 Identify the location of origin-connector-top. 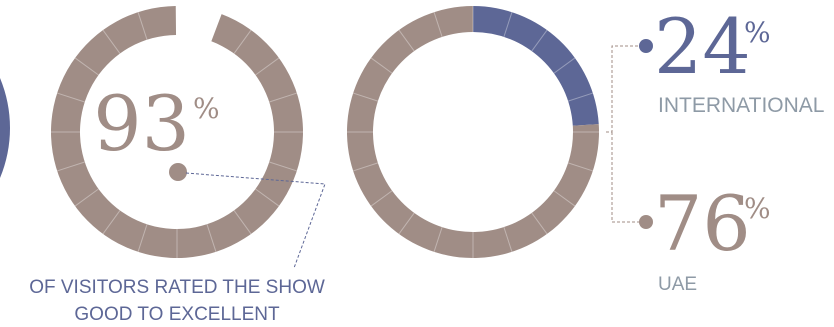
(623, 89).